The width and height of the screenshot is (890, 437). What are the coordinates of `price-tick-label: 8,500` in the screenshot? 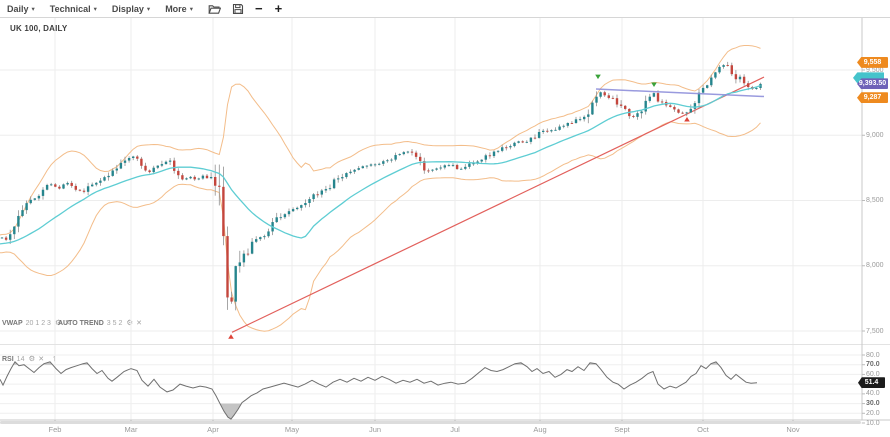 It's located at (875, 200).